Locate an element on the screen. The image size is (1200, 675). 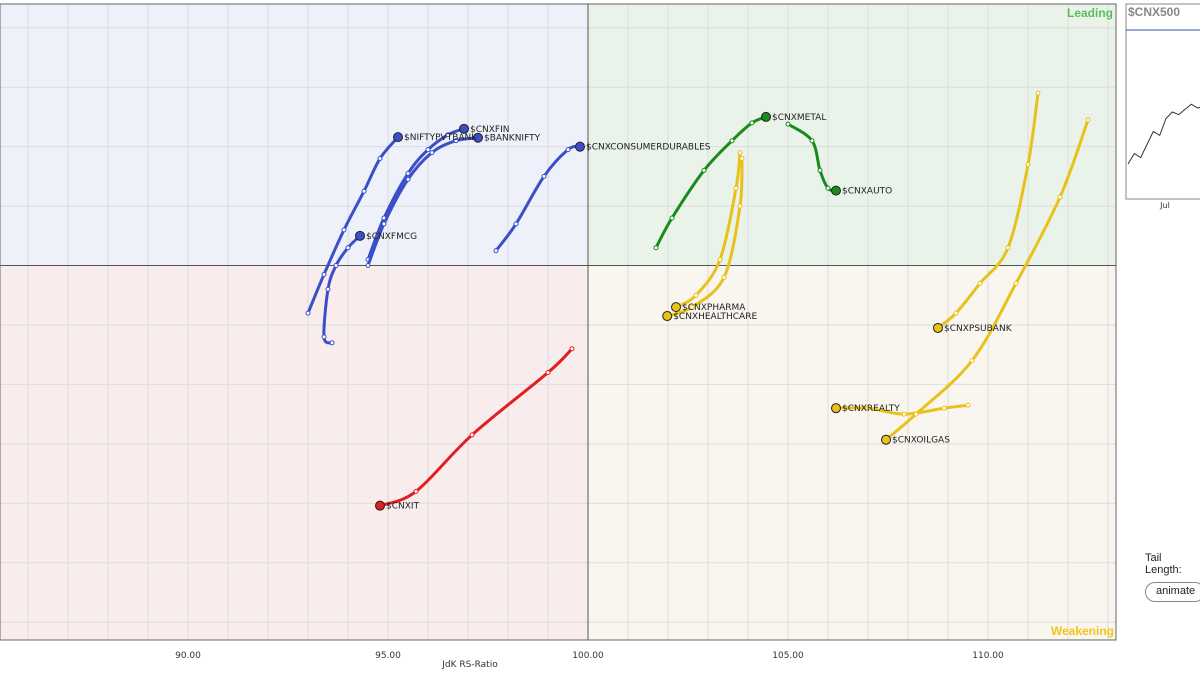
series-label: $CNXCONSUMERDURABLES is located at coordinates (648, 148).